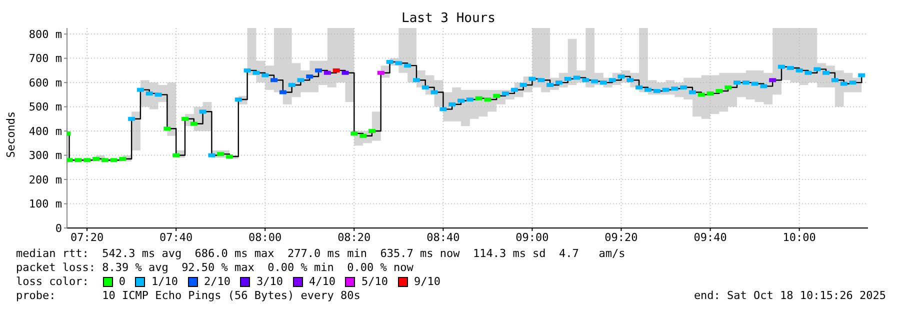 Image resolution: width=897 pixels, height=310 pixels. What do you see at coordinates (45, 155) in the screenshot?
I see `y-tick-label: 300 m` at bounding box center [45, 155].